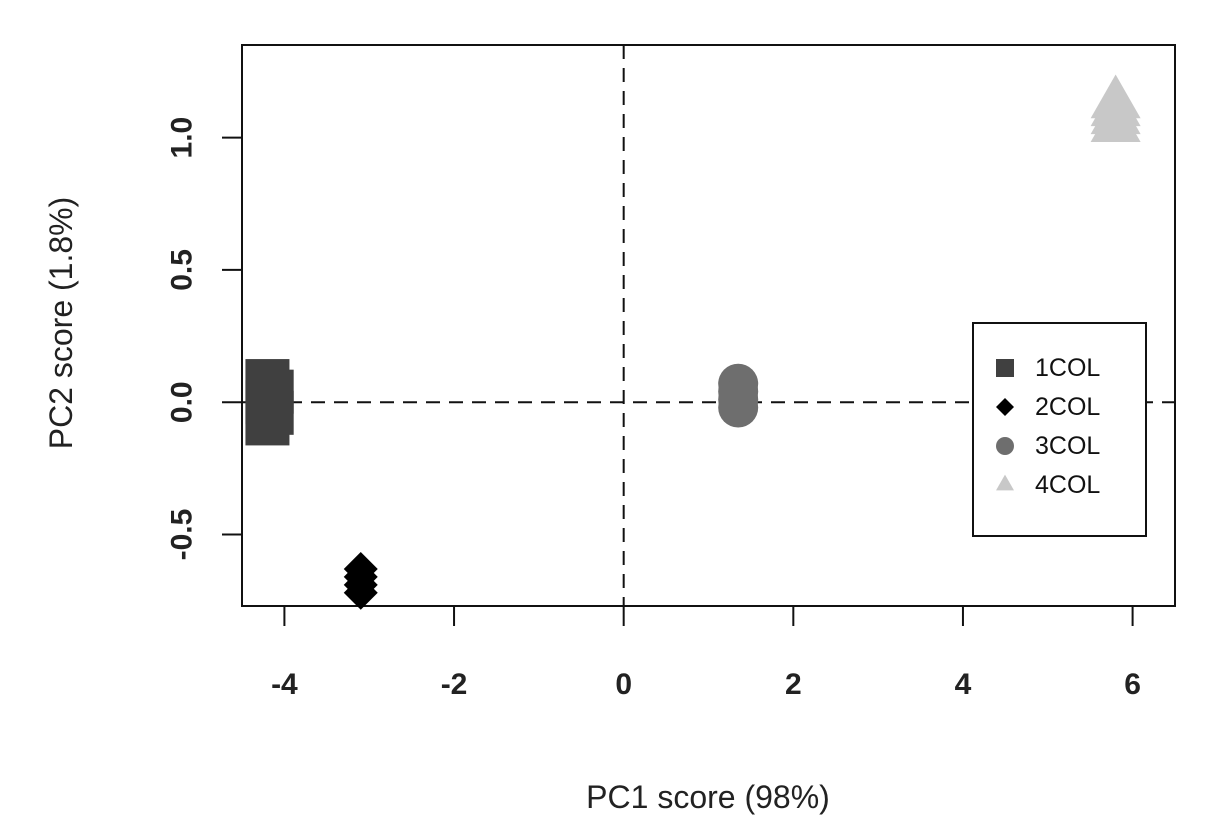 This screenshot has height=828, width=1206. Describe the element at coordinates (1005, 407) in the screenshot. I see `legend-marker-2col` at that location.